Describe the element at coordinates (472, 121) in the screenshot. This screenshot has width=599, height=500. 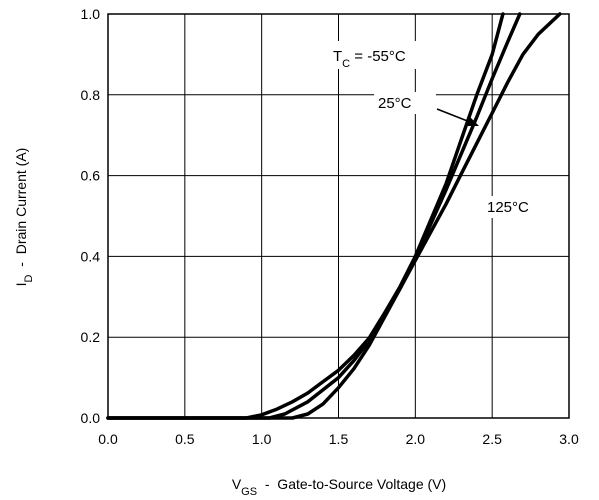
I see `annotation-25c-arrowhead` at that location.